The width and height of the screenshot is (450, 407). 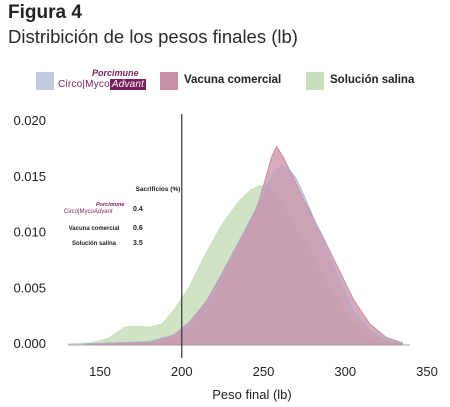 I want to click on y-tick-label: 0.015, so click(x=29, y=176).